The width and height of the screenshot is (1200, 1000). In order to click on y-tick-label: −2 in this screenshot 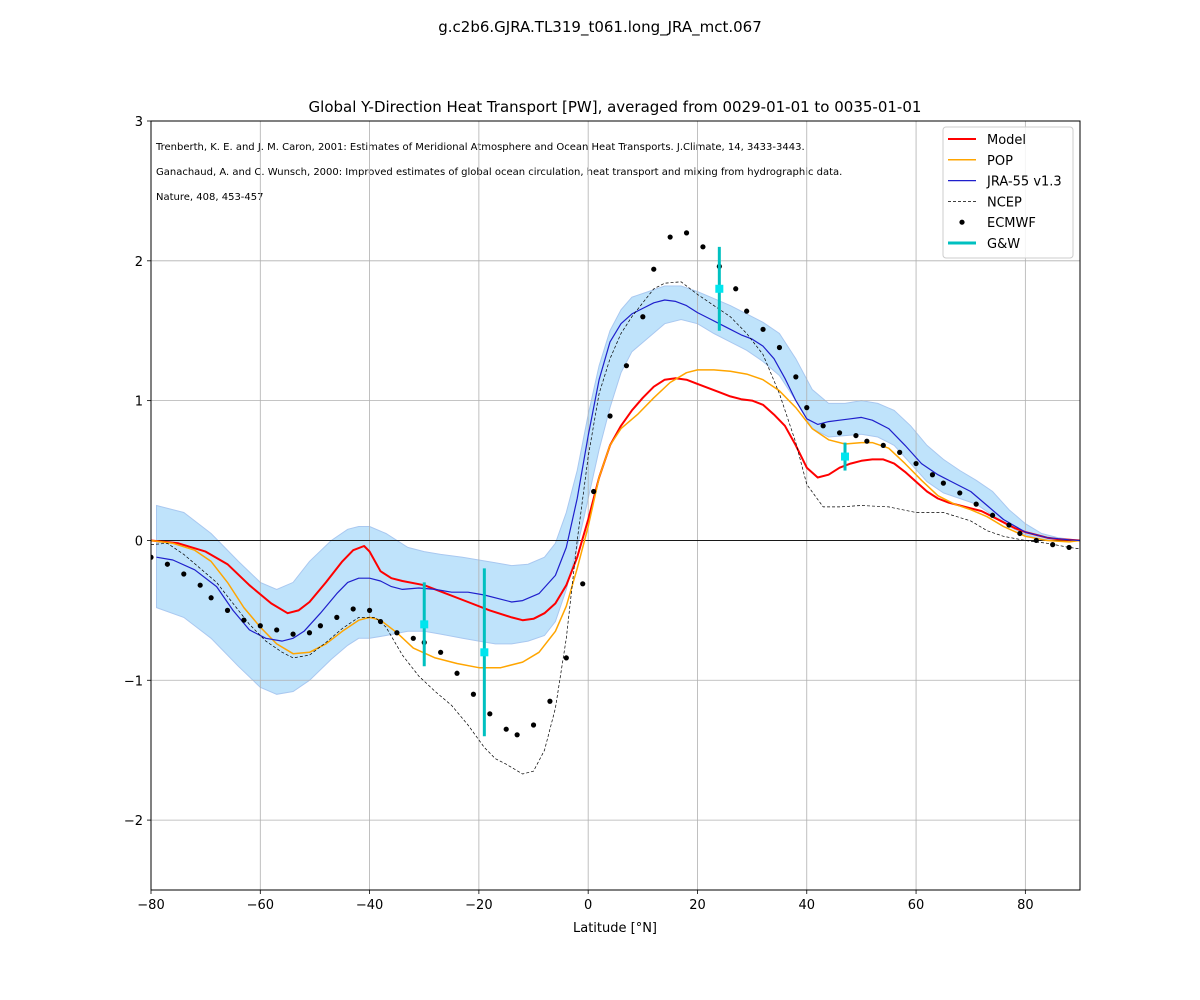, I will do `click(133, 821)`.